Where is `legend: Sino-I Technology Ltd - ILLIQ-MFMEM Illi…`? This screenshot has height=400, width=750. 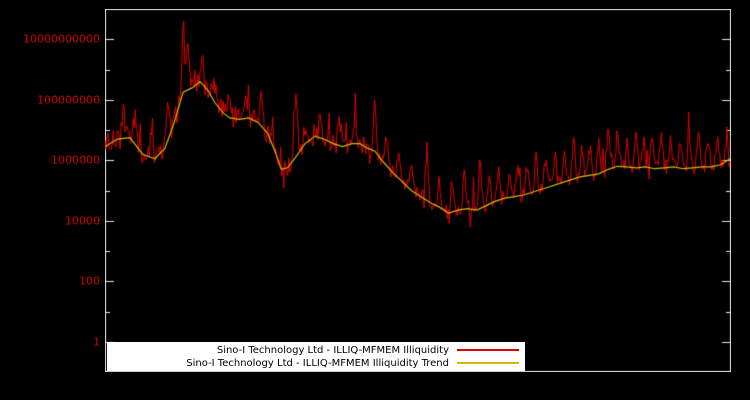
legend: Sino-I Technology Ltd - ILLIQ-MFMEM Illi… is located at coordinates (316, 356).